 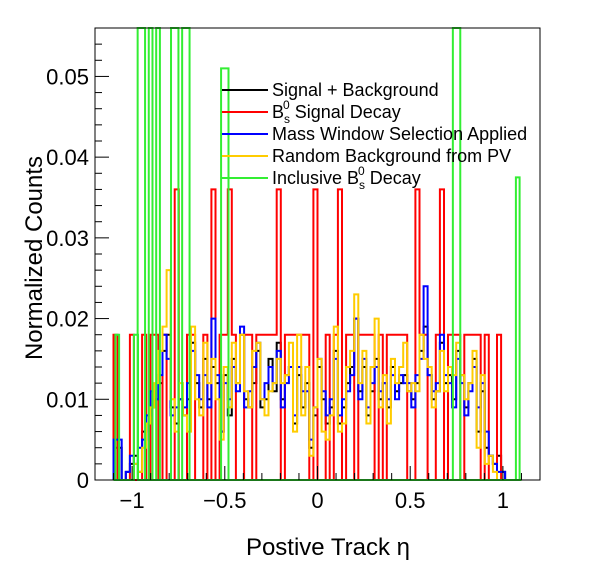 I want to click on x-tick-label: 1, so click(x=503, y=500).